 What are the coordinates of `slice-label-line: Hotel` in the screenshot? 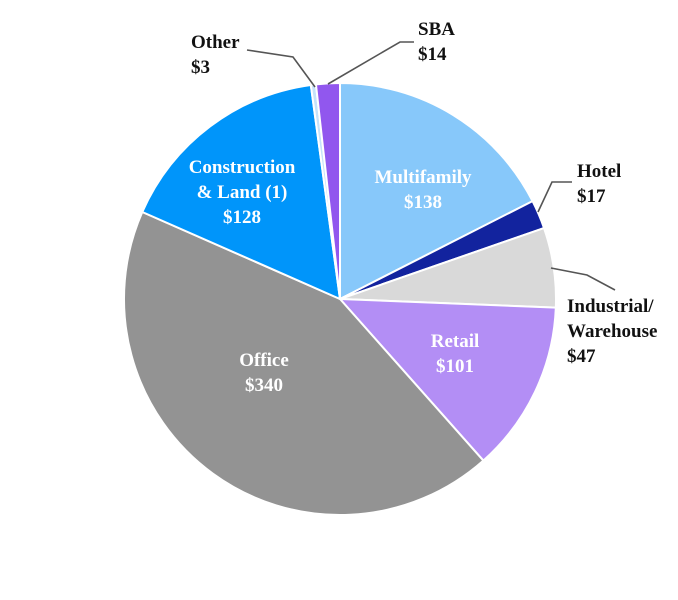 It's located at (599, 171).